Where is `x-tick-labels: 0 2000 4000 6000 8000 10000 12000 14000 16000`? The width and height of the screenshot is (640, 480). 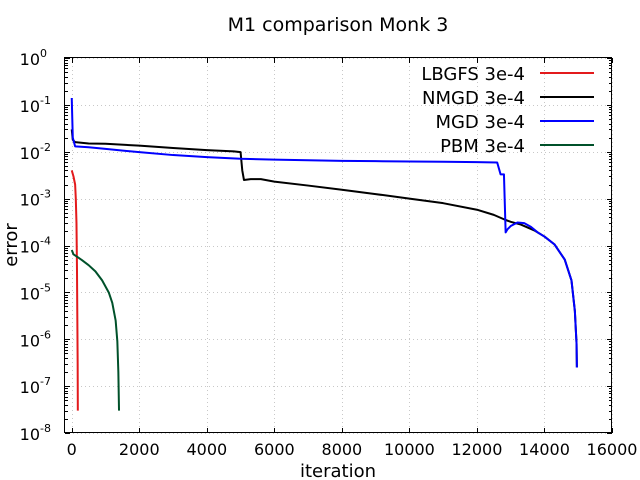 x-tick-labels: 0 2000 4000 6000 8000 10000 12000 14000 16000 is located at coordinates (352, 449).